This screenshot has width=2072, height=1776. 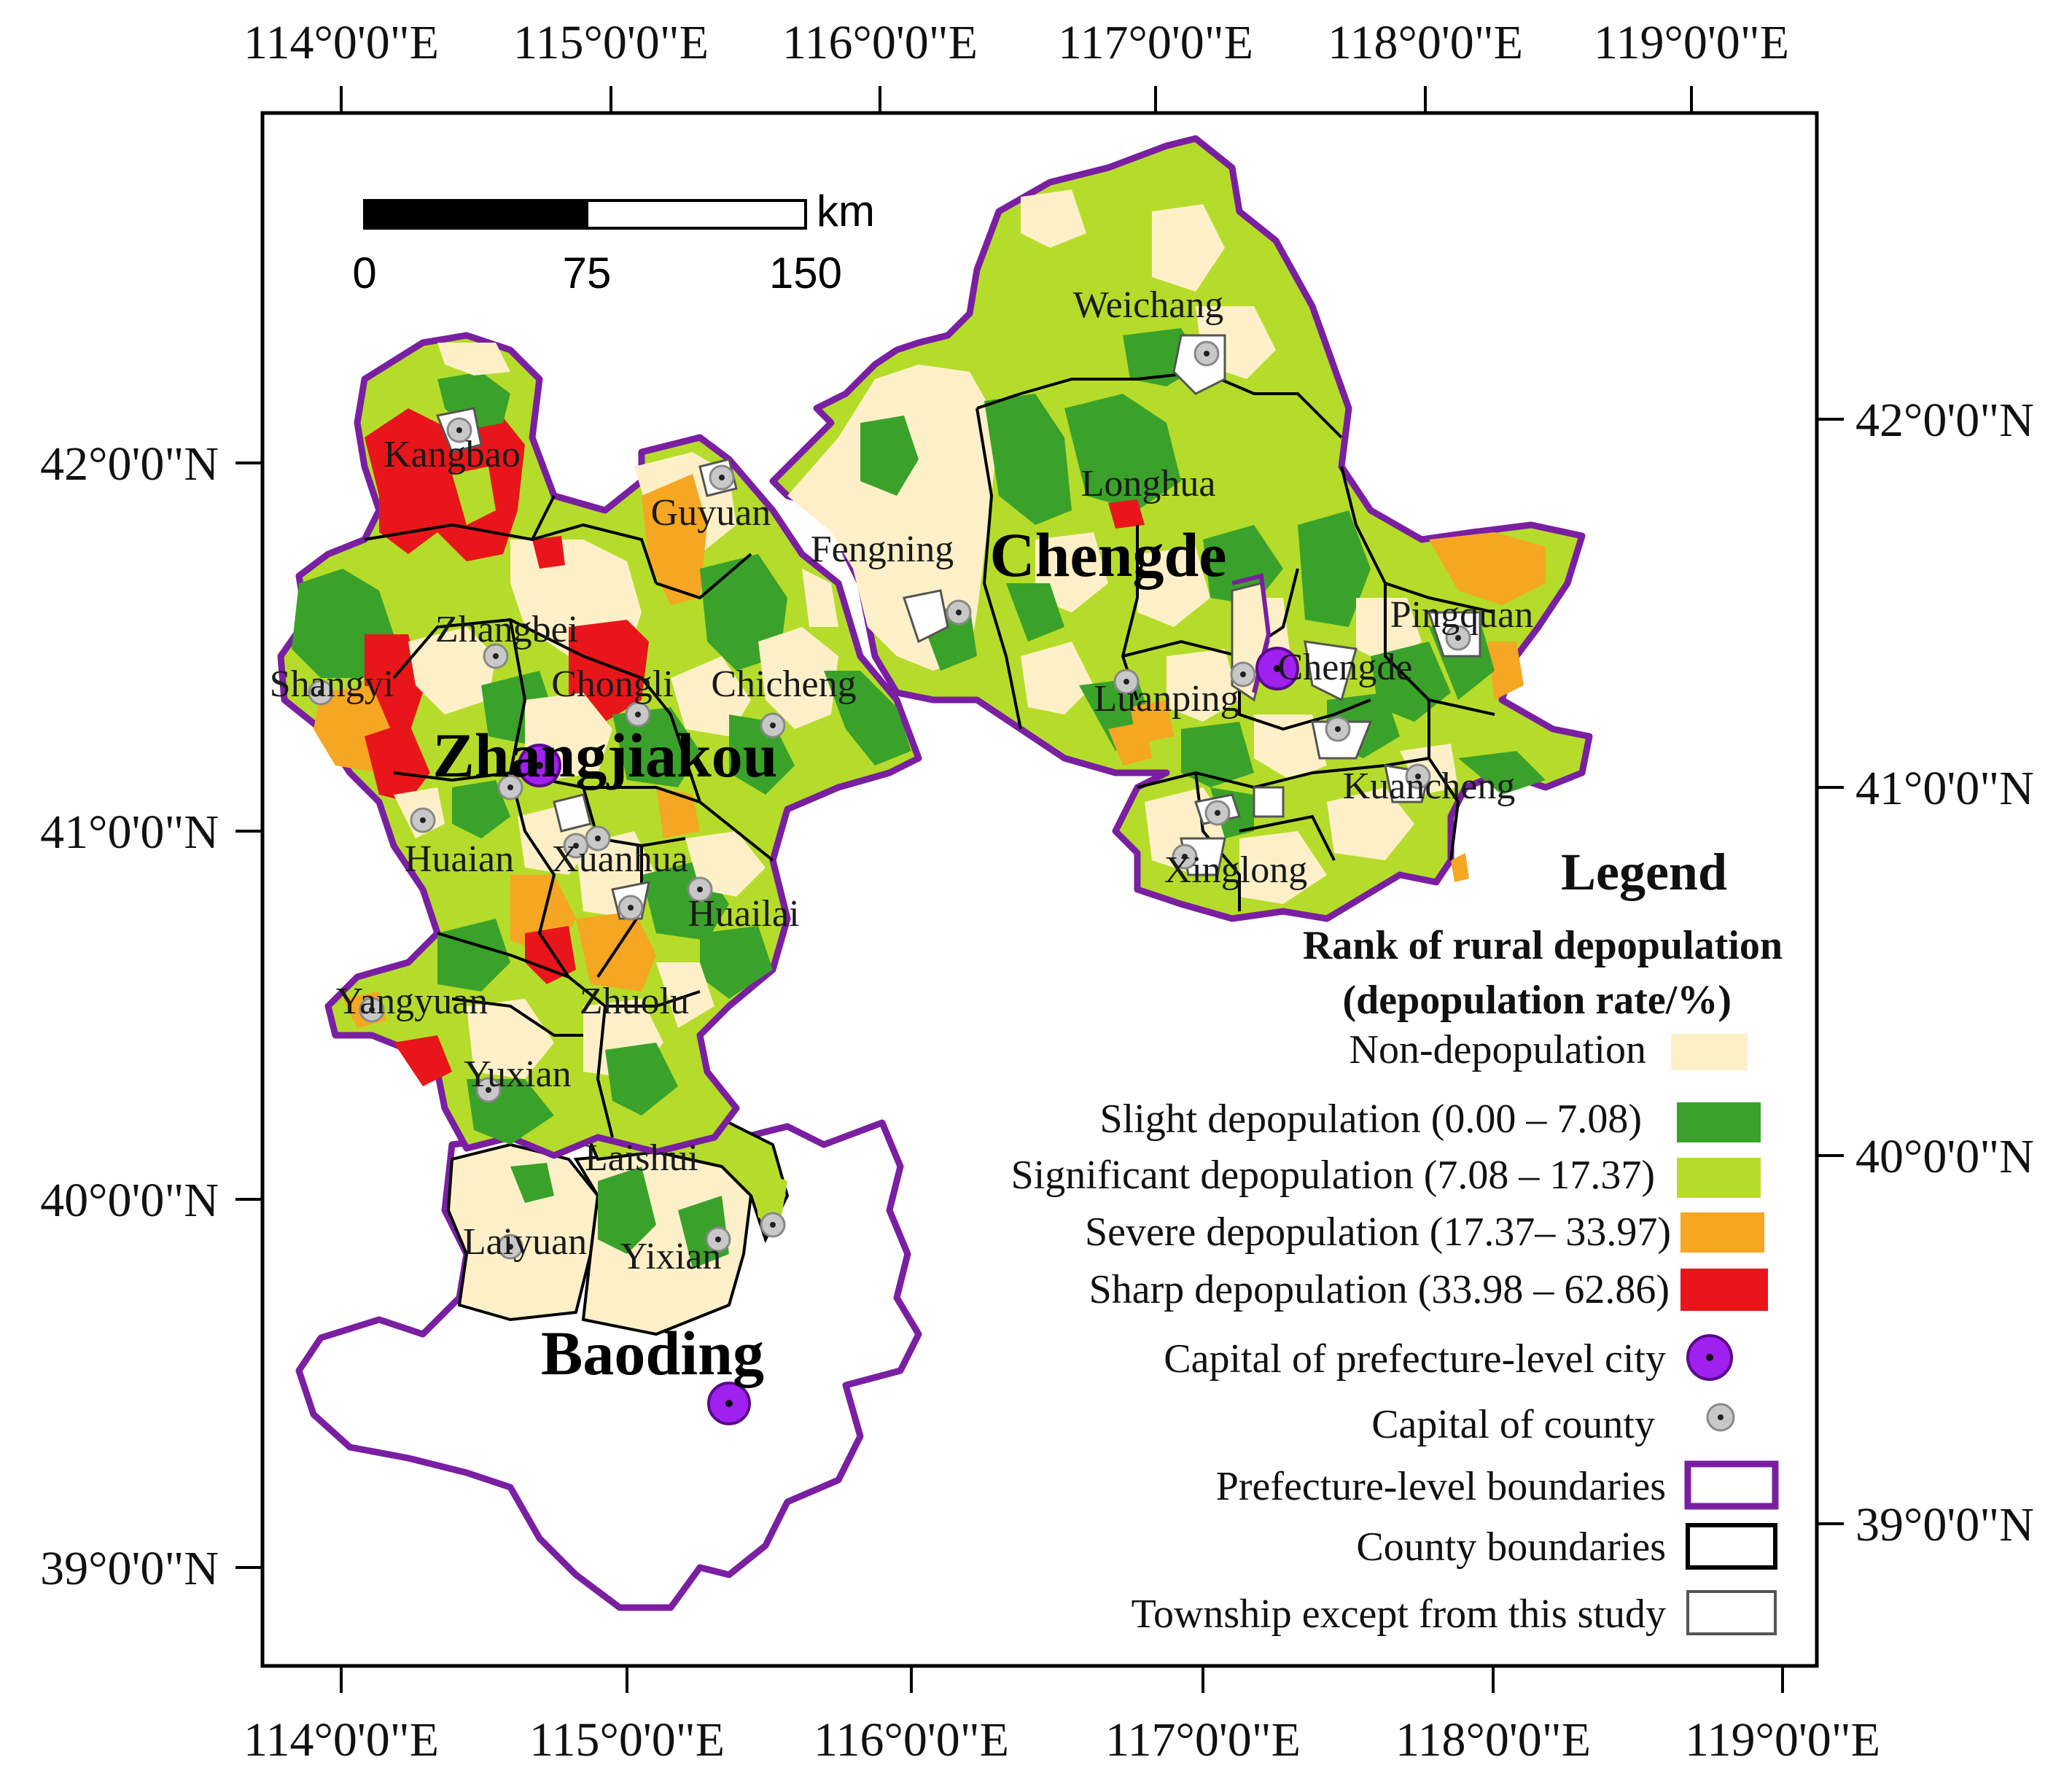 I want to click on county-label: Longhua, so click(x=1148, y=484).